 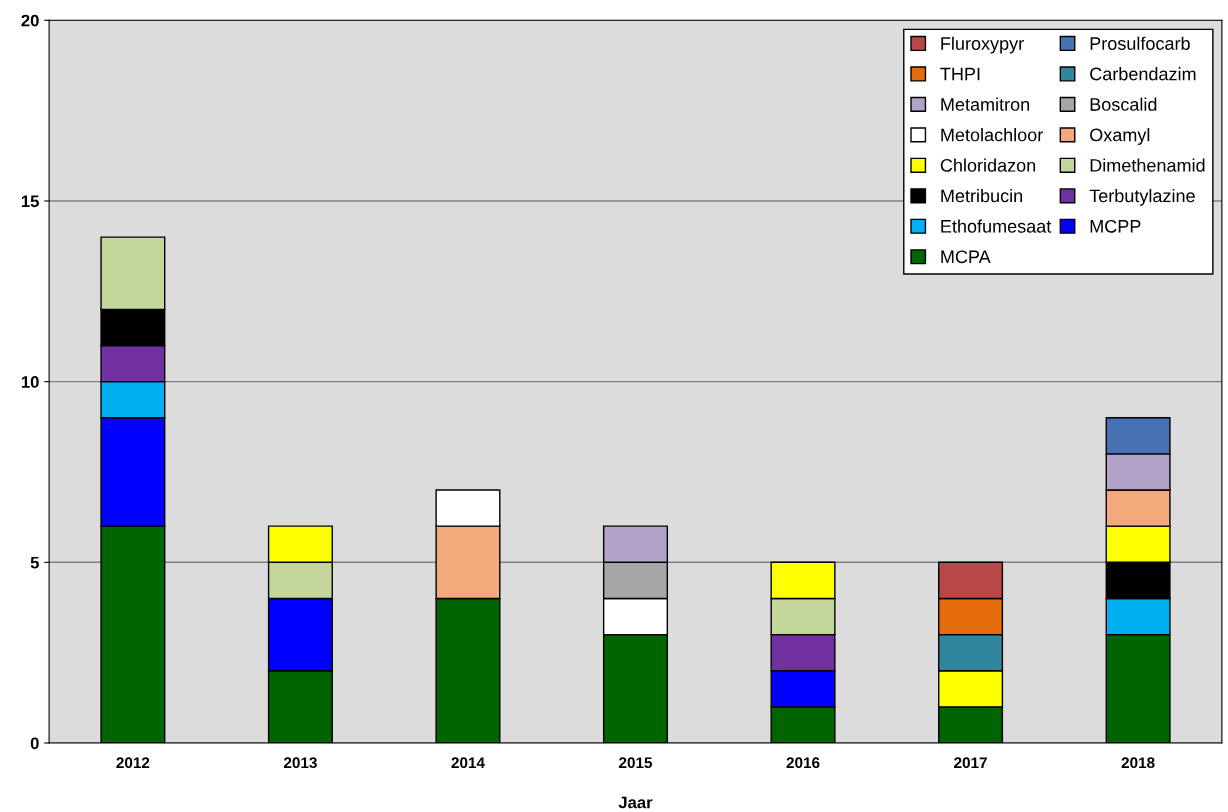 What do you see at coordinates (803, 763) in the screenshot?
I see `x-tick-label: 2016` at bounding box center [803, 763].